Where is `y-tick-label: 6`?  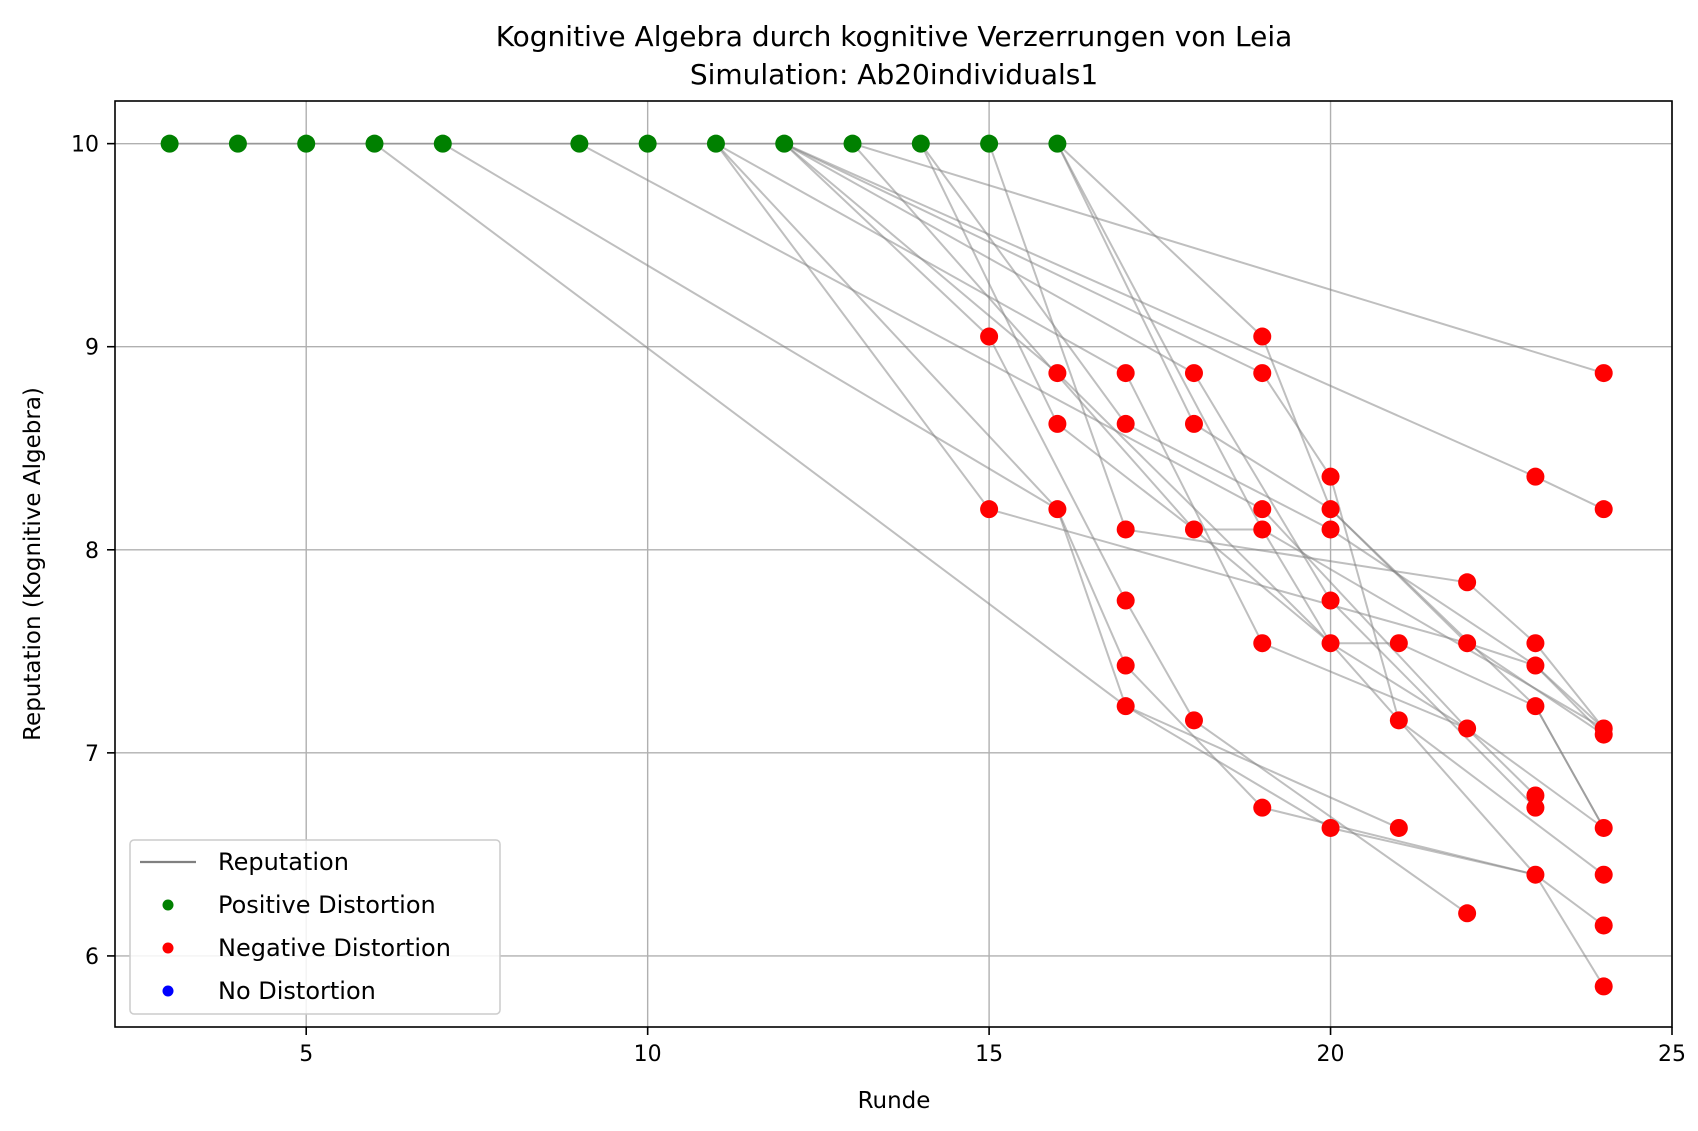
y-tick-label: 6 is located at coordinates (92, 957).